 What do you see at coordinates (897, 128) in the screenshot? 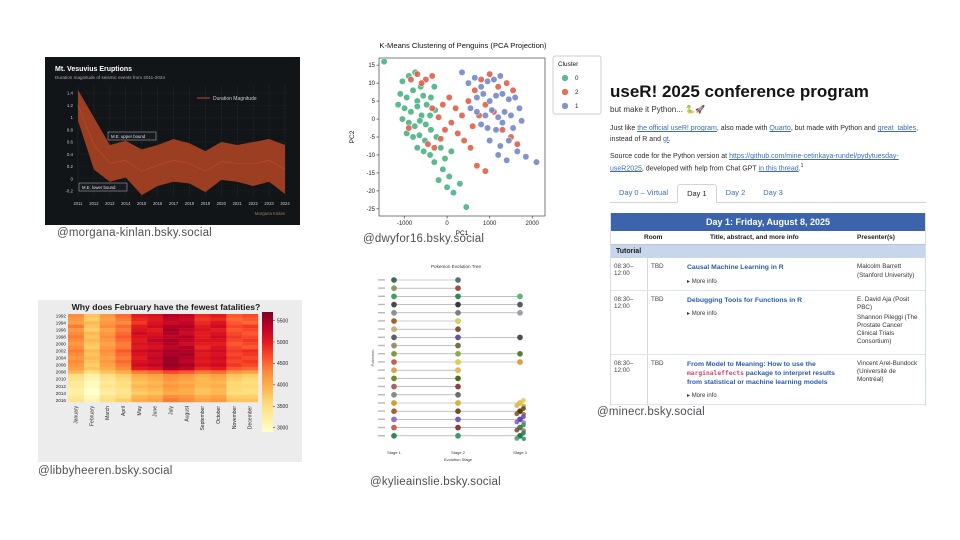
I see `text-link: great_tables` at bounding box center [897, 128].